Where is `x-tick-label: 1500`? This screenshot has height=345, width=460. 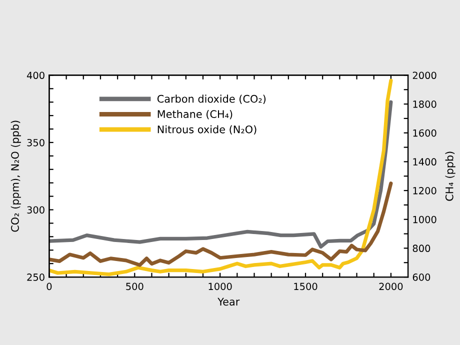
x-tick-label: 1500 is located at coordinates (306, 286).